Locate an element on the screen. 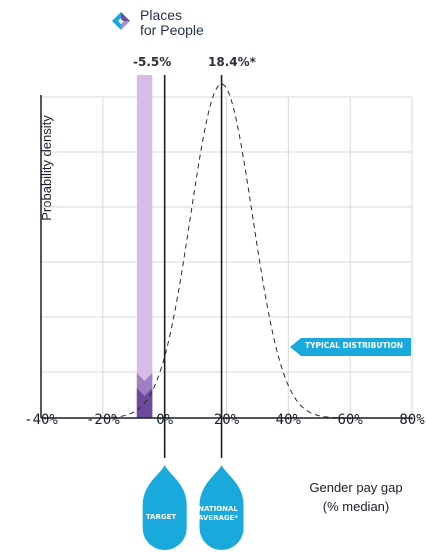 Image resolution: width=427 pixels, height=553 pixels. typical-distribution-tag is located at coordinates (350, 347).